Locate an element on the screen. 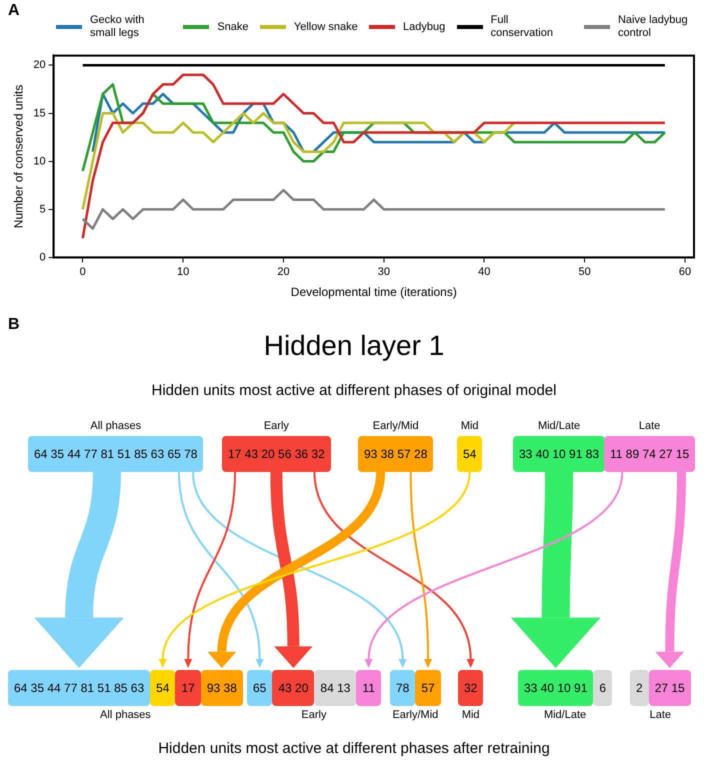 The image size is (708, 766). legend-label: Naive ladybug control is located at coordinates (653, 27).